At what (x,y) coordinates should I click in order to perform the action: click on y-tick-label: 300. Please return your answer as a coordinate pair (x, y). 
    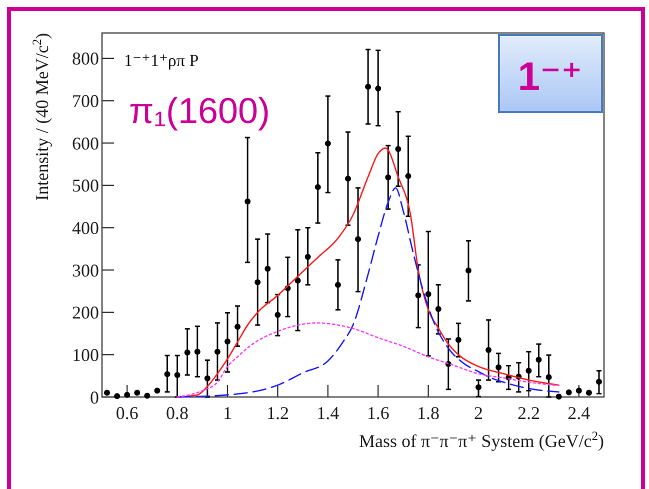
    Looking at the image, I should click on (85, 270).